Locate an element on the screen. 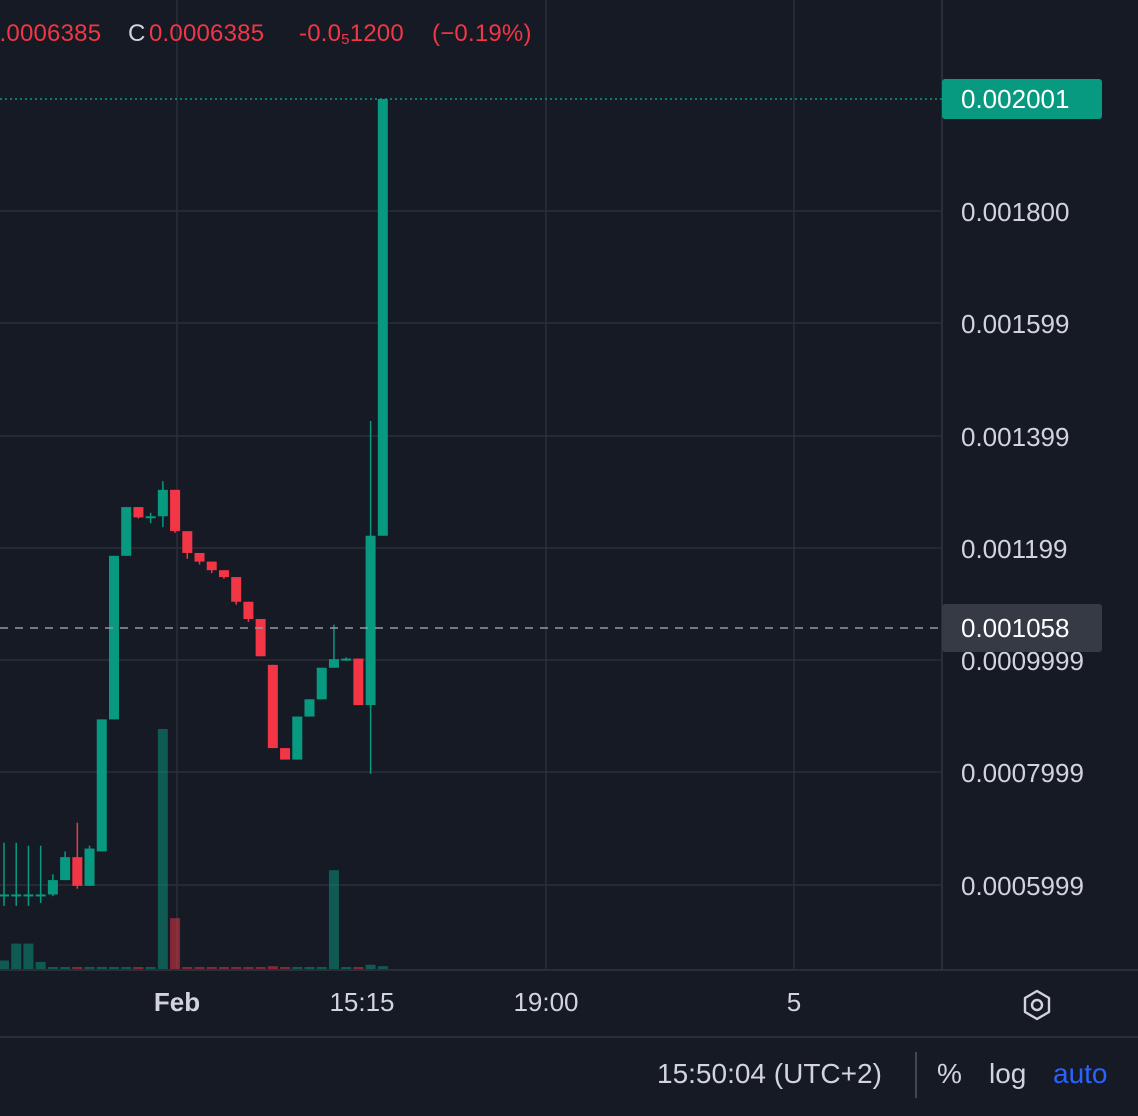 The height and width of the screenshot is (1116, 1138). legend-change-percent: (−0.19%) is located at coordinates (482, 33).